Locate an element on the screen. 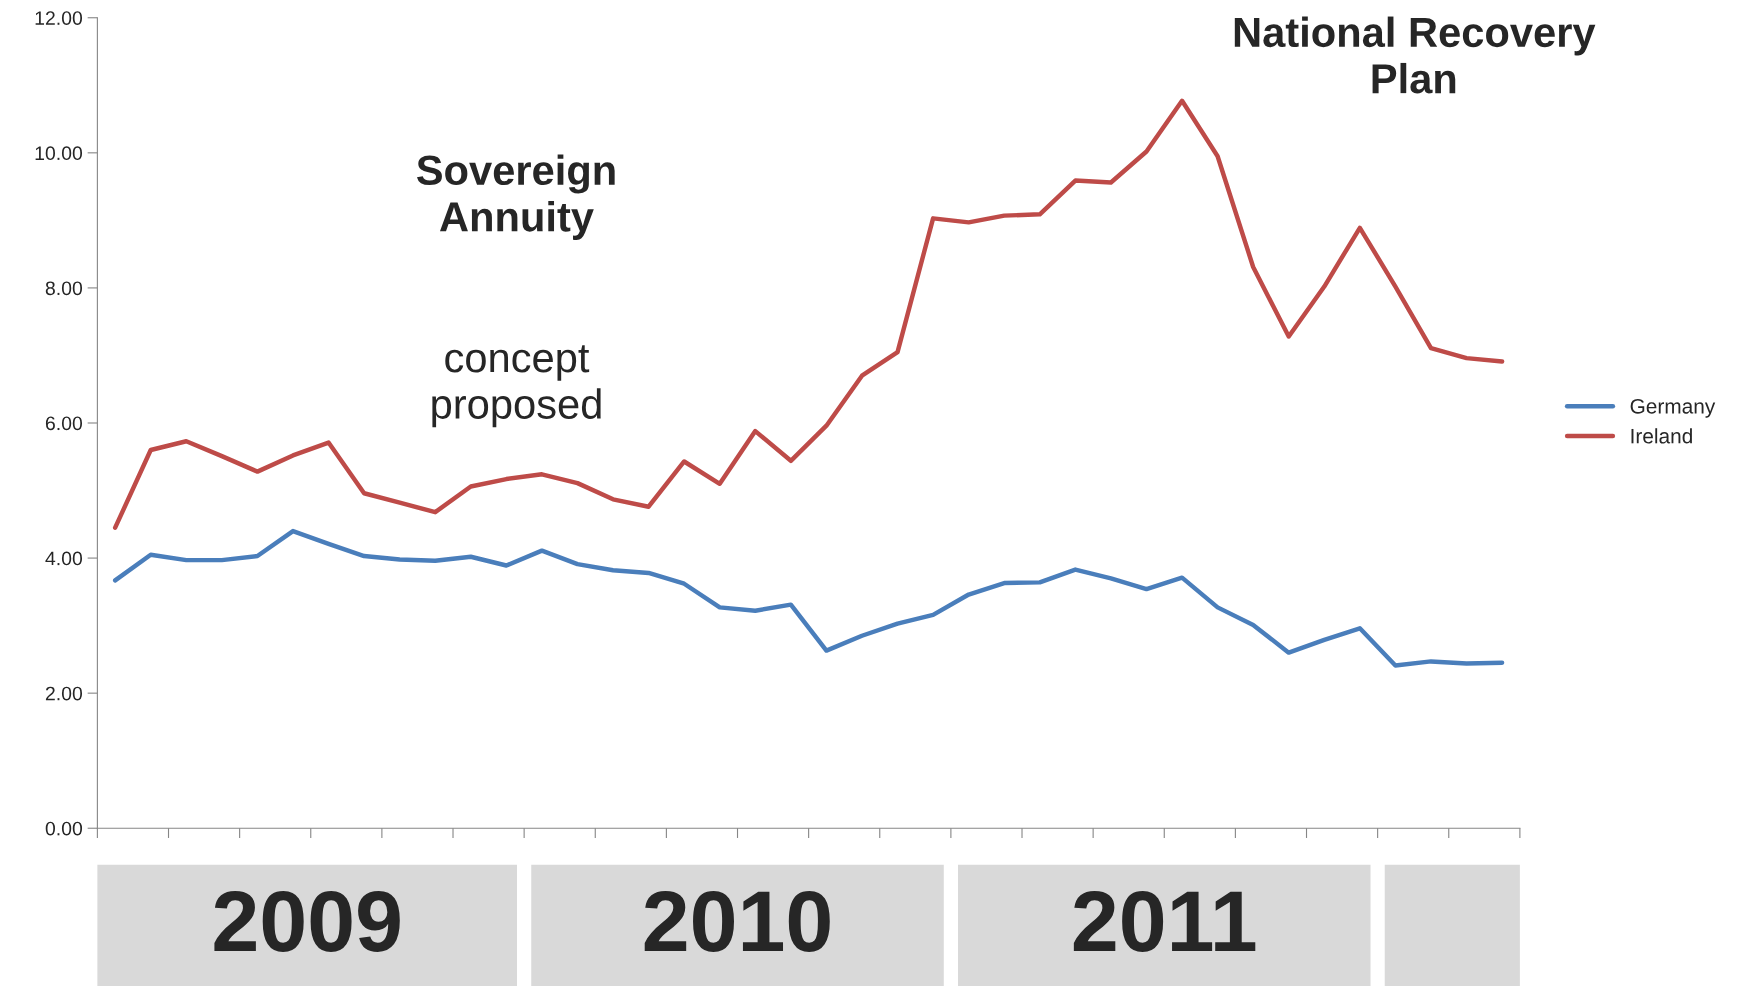  line-series is located at coordinates (808, 598).